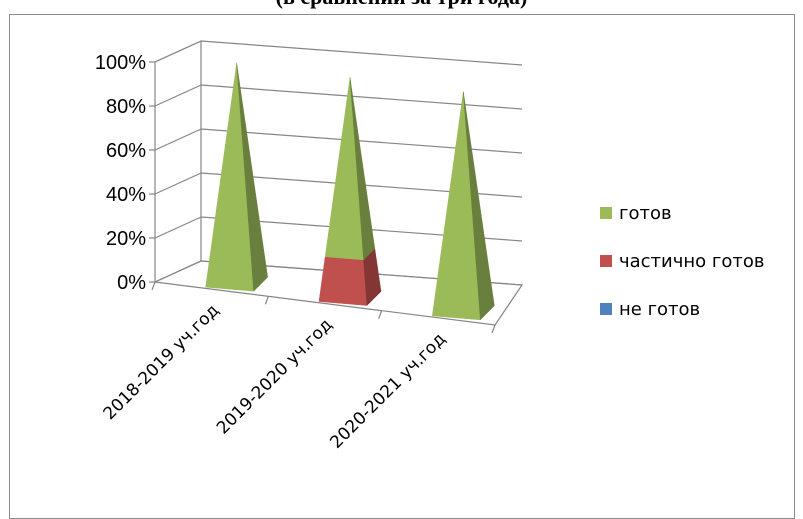 The width and height of the screenshot is (803, 519). What do you see at coordinates (120, 63) in the screenshot?
I see `y-tick-label: 100%` at bounding box center [120, 63].